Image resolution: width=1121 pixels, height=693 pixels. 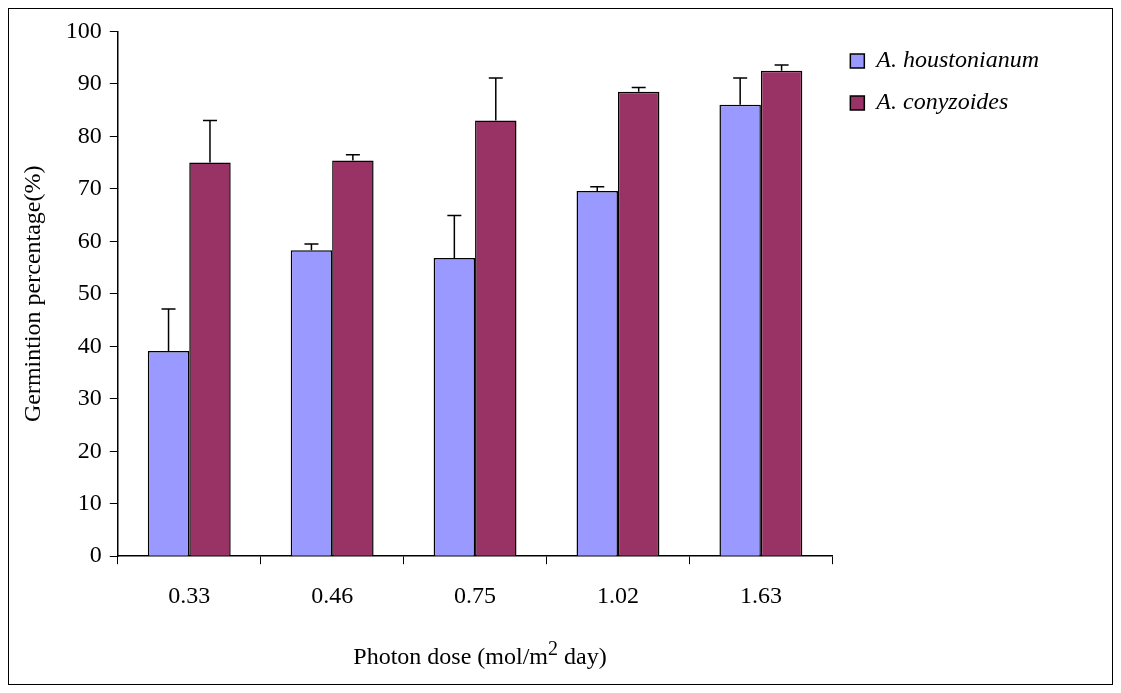 I want to click on x-tick-label: 0.33, so click(x=189, y=594).